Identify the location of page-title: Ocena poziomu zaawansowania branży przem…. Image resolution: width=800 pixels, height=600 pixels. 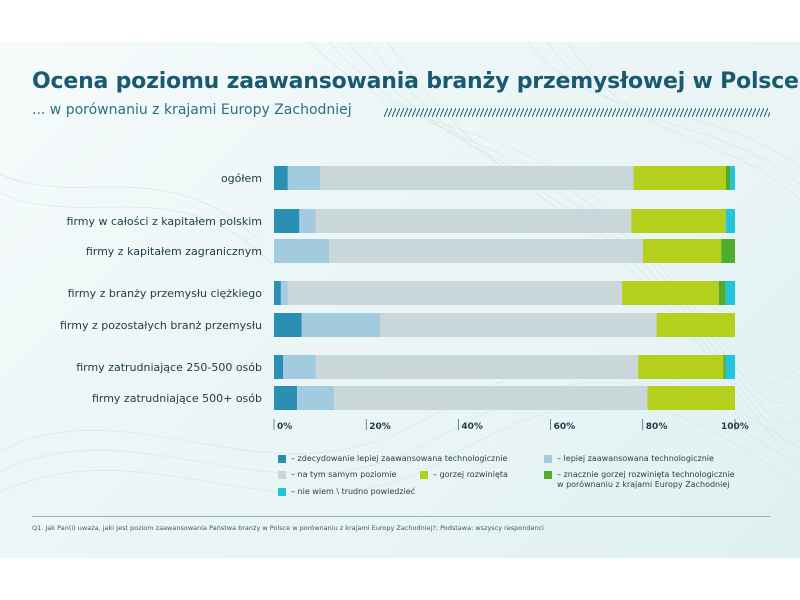
(415, 81).